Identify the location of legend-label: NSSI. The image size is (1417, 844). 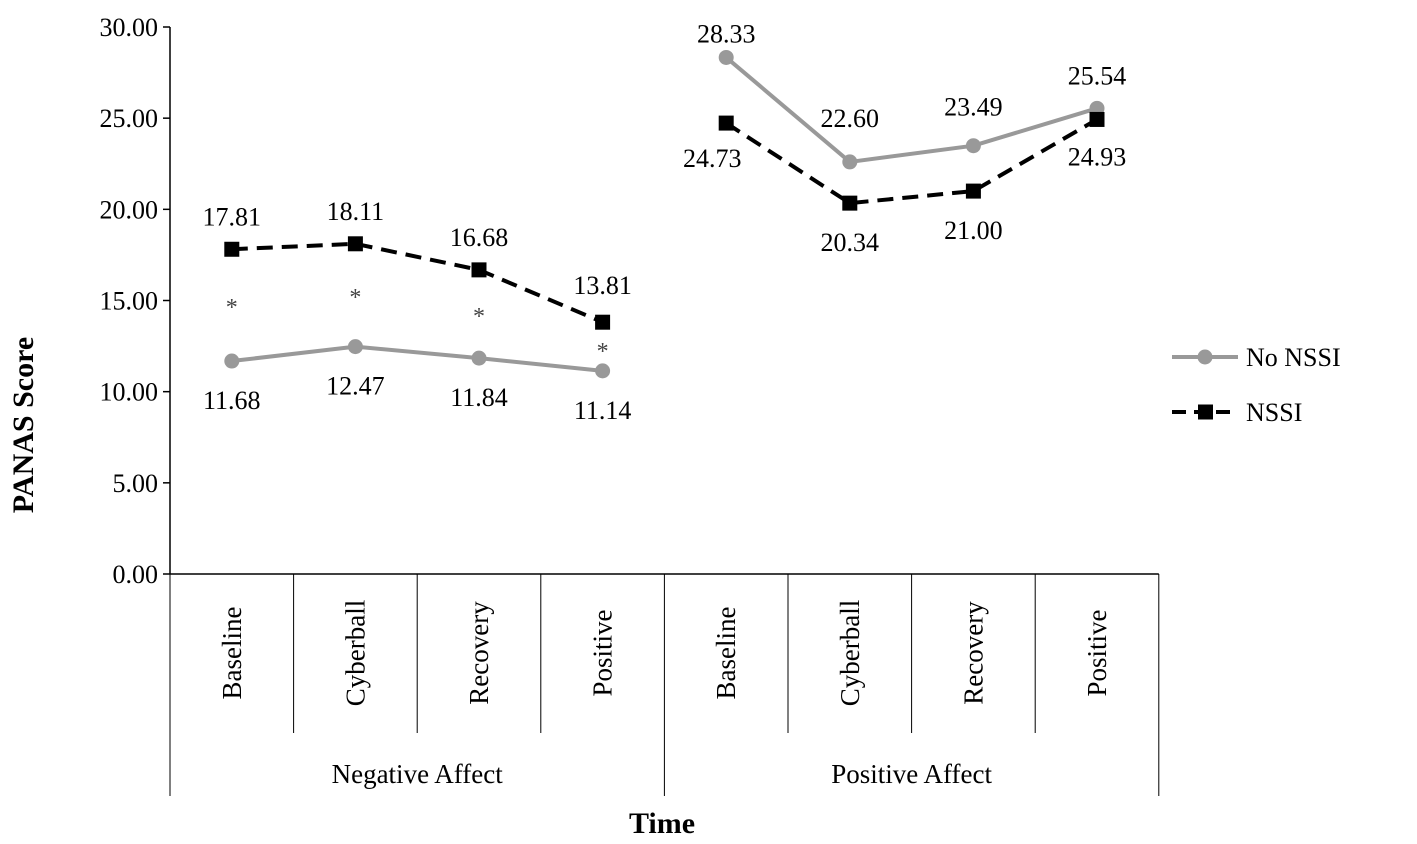
(1274, 412).